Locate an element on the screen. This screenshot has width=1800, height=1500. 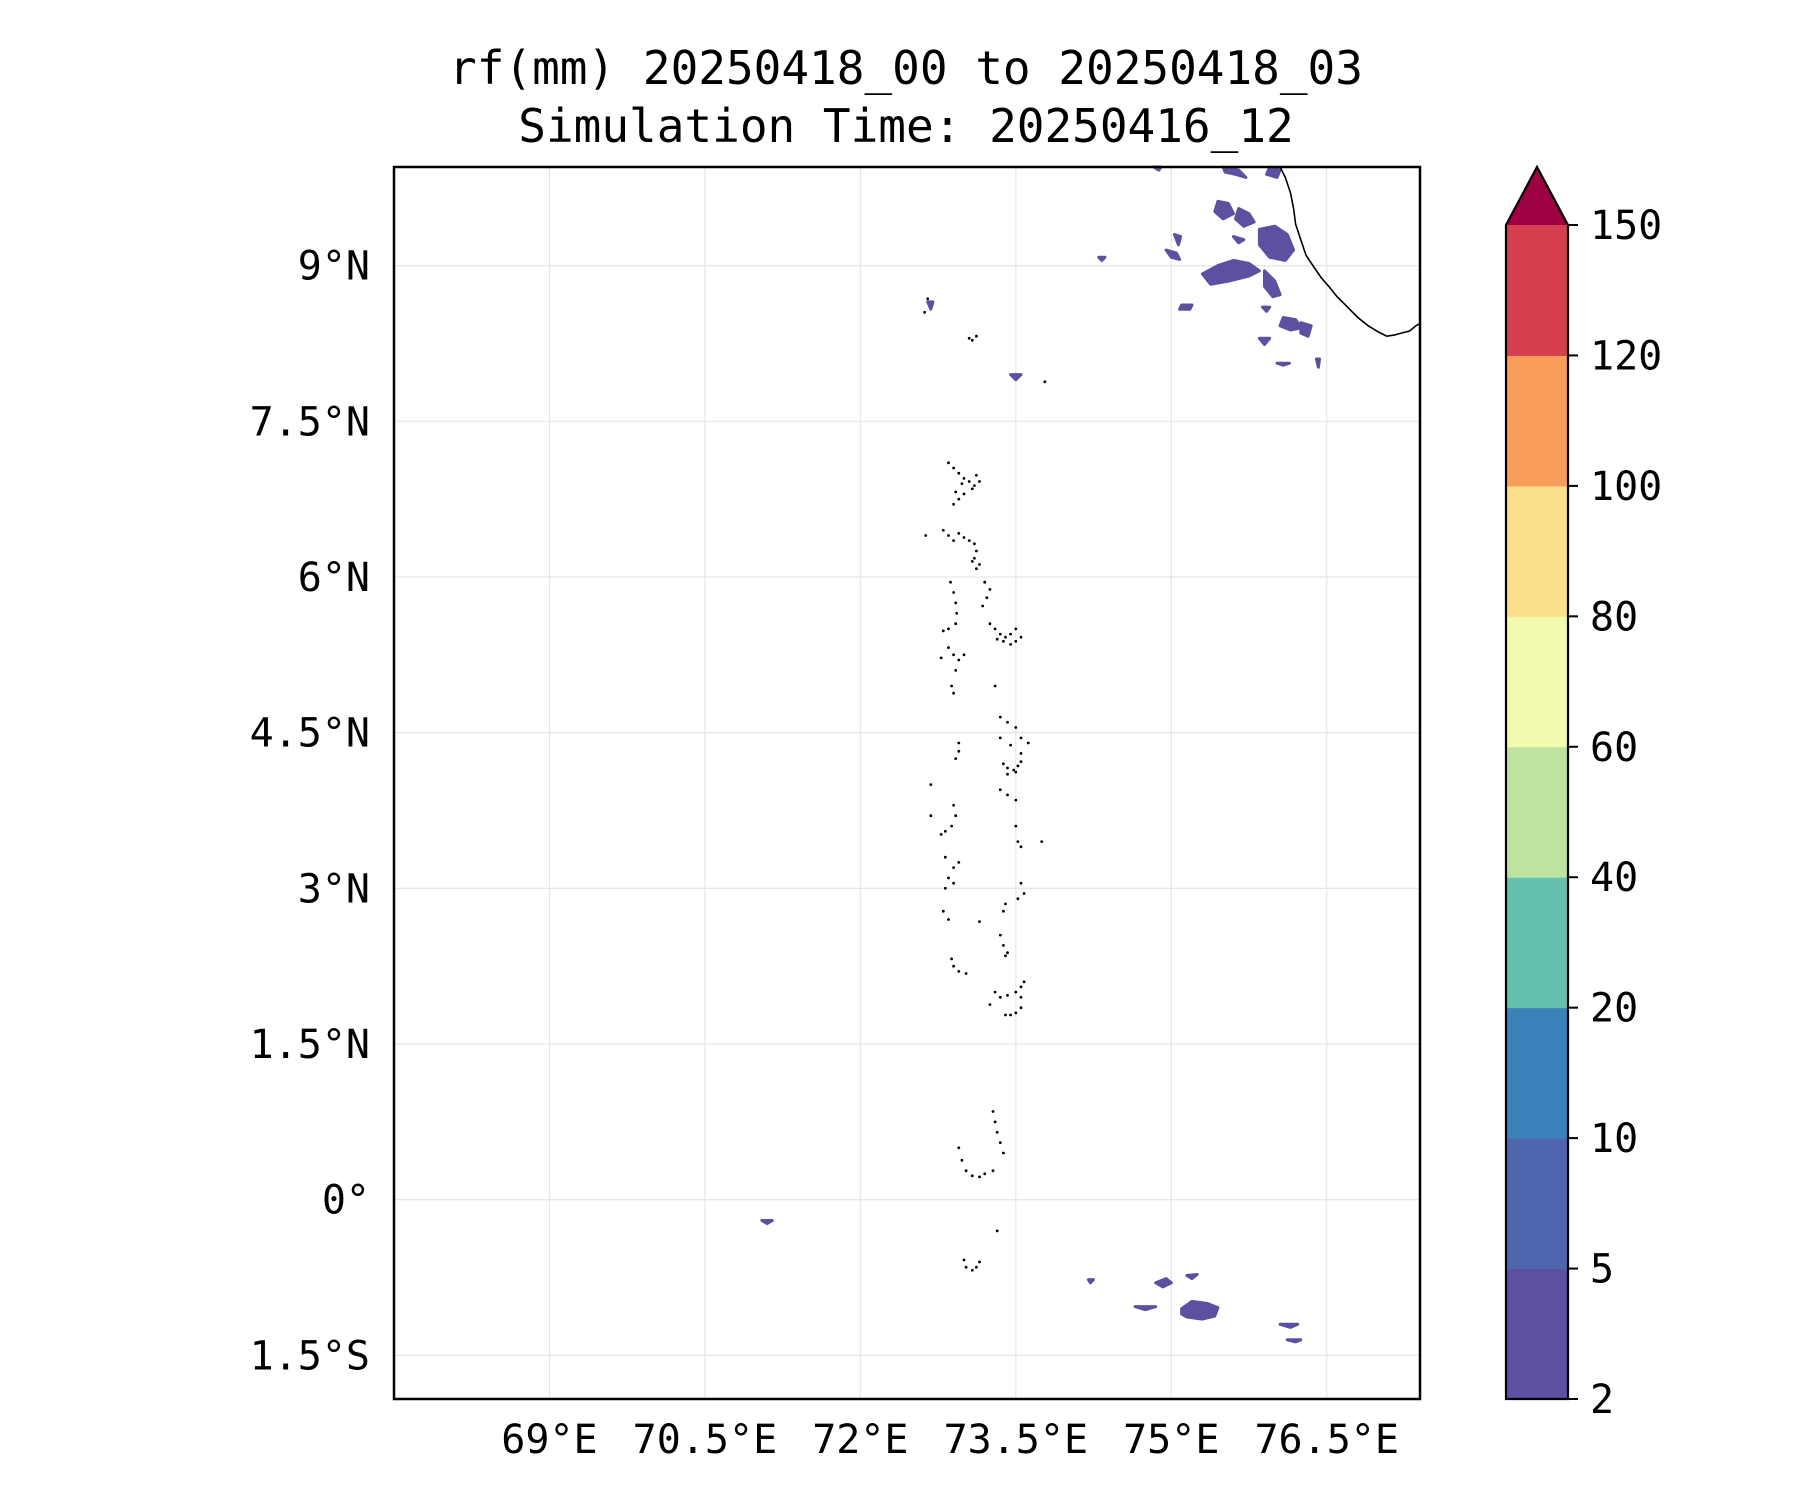
colorbar-tick-label: 40 is located at coordinates (1614, 878).